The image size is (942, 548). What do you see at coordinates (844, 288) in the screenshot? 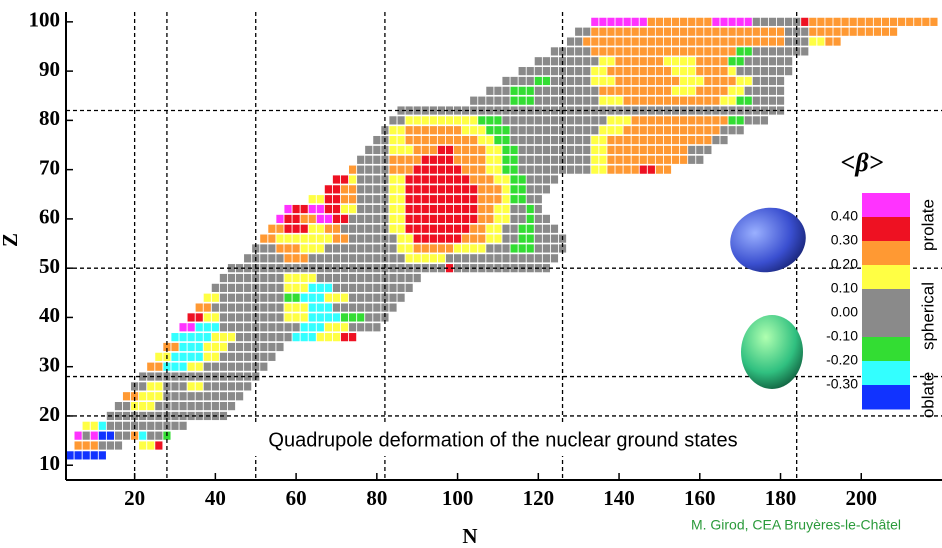
I see `colorbar-tick-label: 0.10` at bounding box center [844, 288].